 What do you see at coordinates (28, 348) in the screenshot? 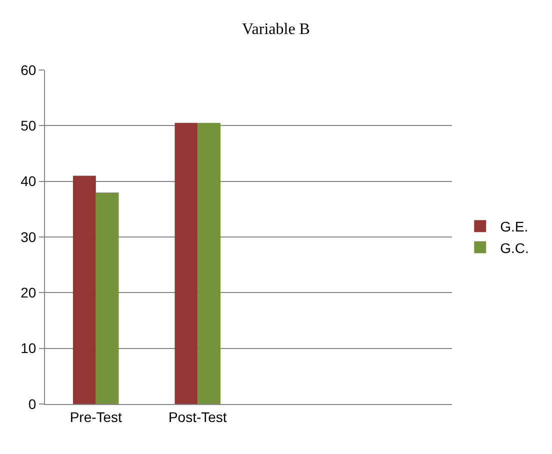
I see `y-tick-label: 10` at bounding box center [28, 348].